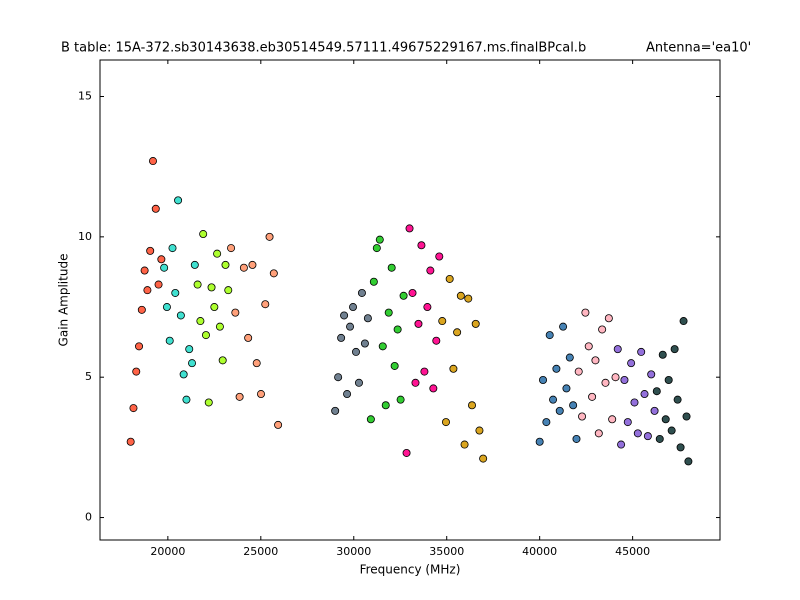  Describe the element at coordinates (85, 95) in the screenshot. I see `y-tick-label: 15` at that location.